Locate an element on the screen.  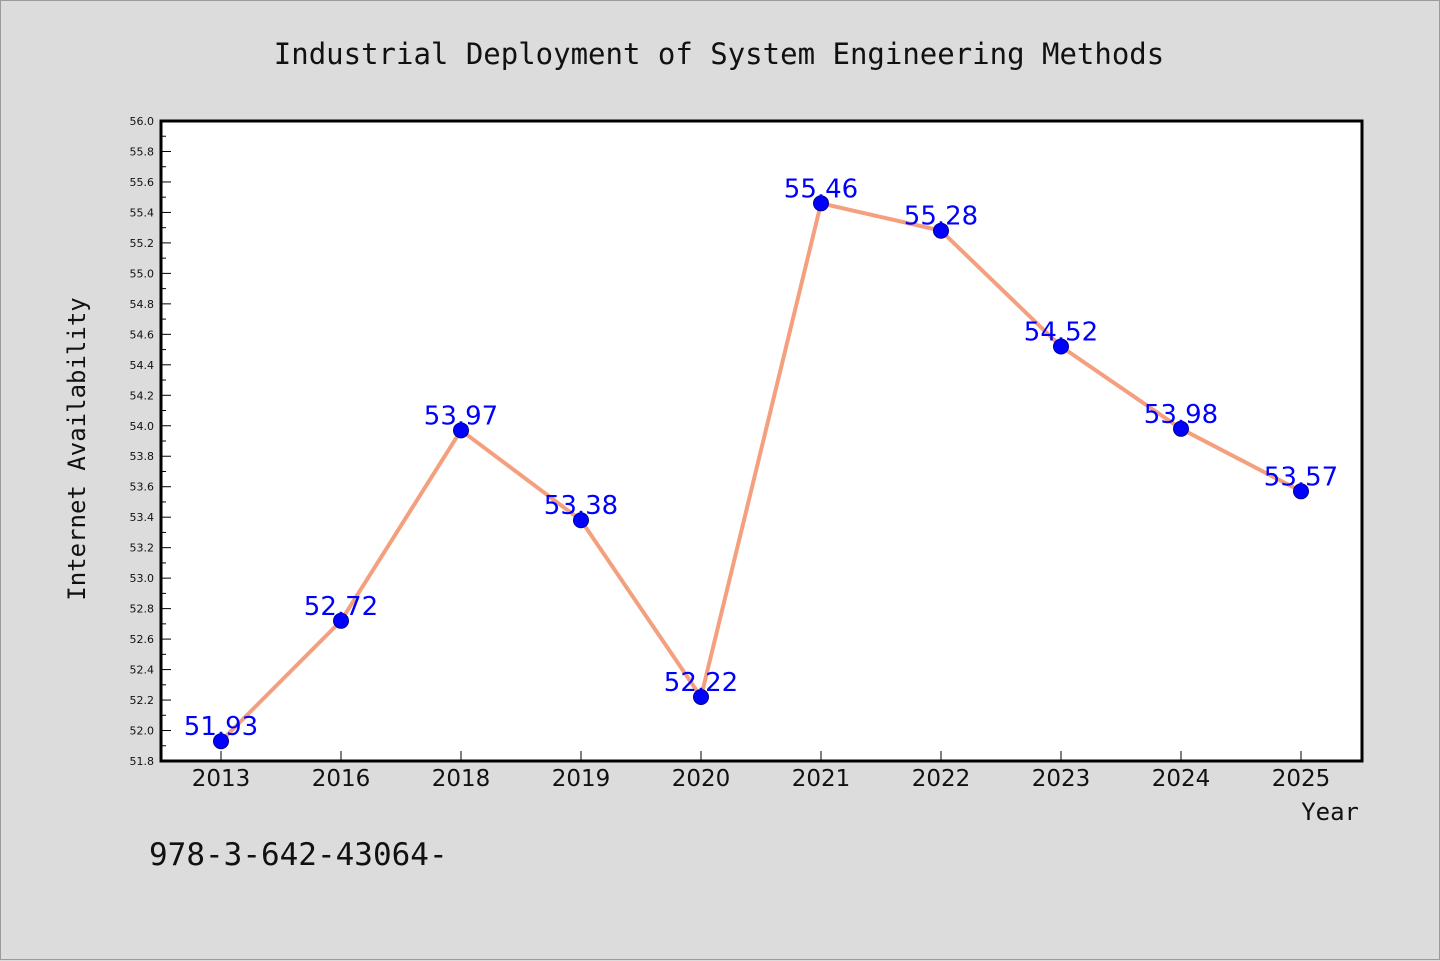
x-tick-label: 2022 is located at coordinates (941, 779).